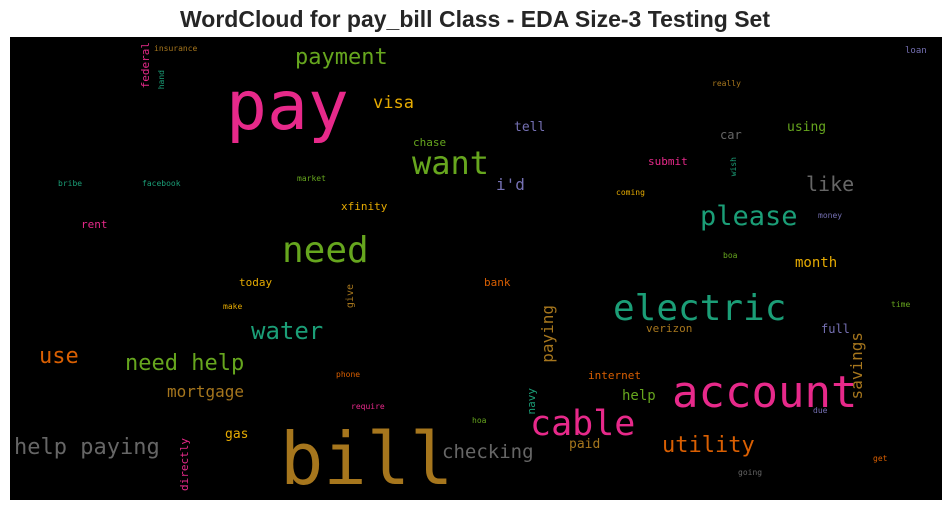 The width and height of the screenshot is (950, 511). I want to click on word-xfinity: xfinity, so click(364, 206).